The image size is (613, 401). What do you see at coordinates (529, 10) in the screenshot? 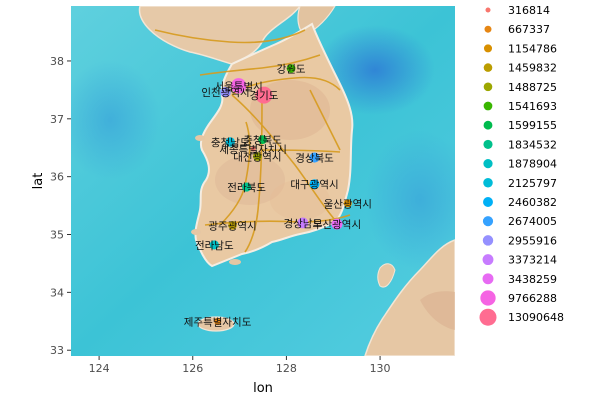
I see `legend-label: 316814` at bounding box center [529, 10].